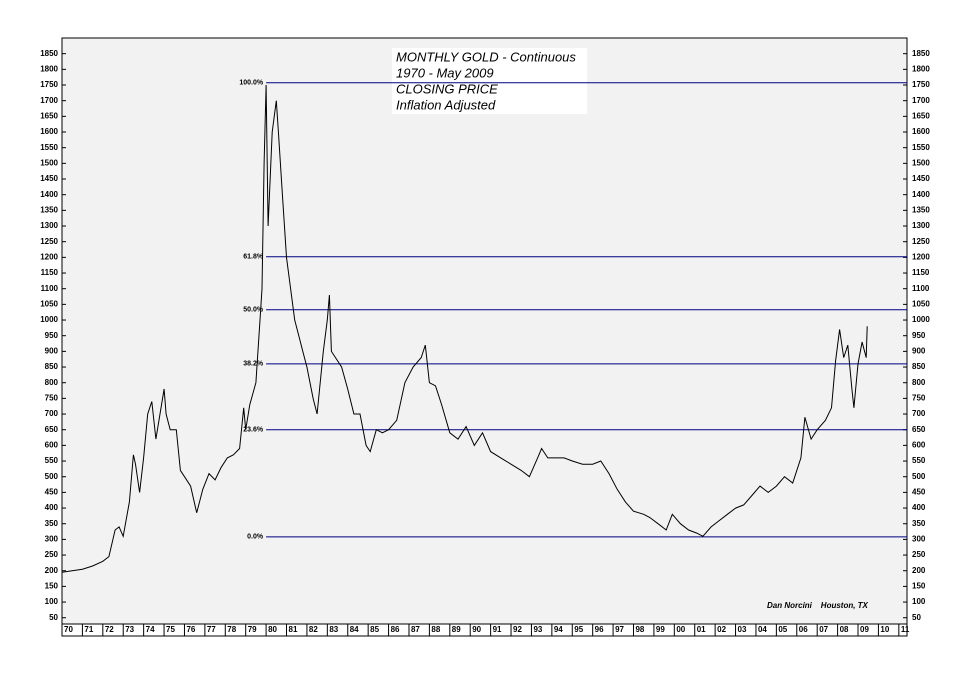 The image size is (962, 688). I want to click on level-label: 50.0%, so click(253, 310).